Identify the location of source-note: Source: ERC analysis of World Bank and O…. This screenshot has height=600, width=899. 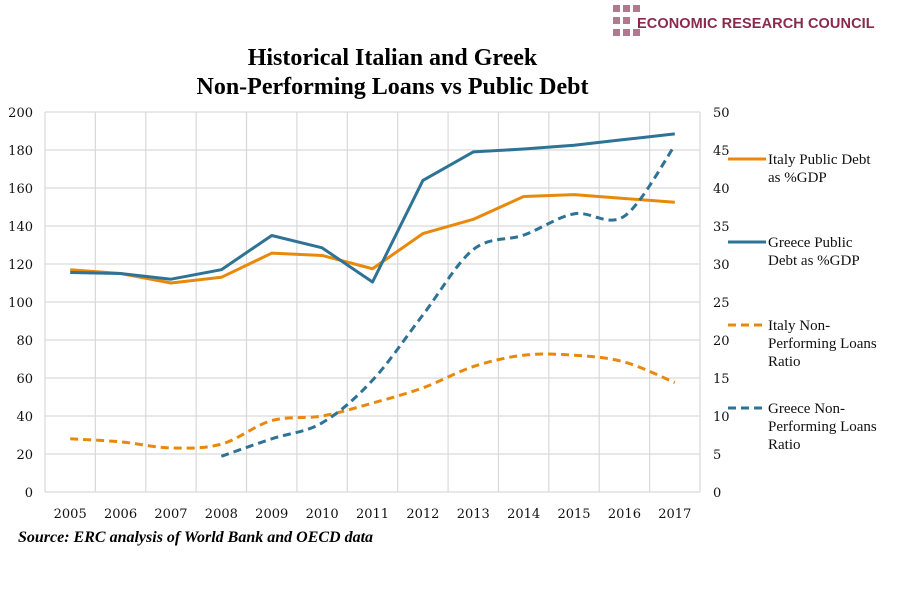
(196, 537).